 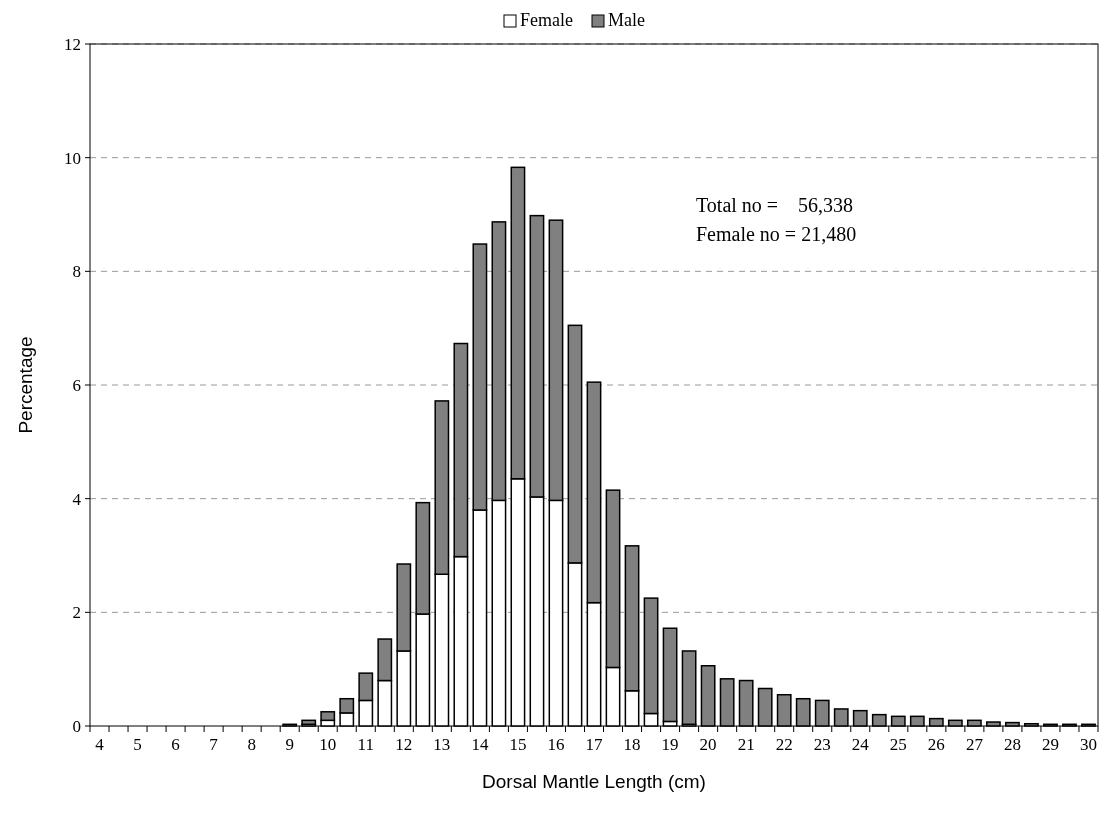 What do you see at coordinates (860, 744) in the screenshot?
I see `x-tick-label: 24` at bounding box center [860, 744].